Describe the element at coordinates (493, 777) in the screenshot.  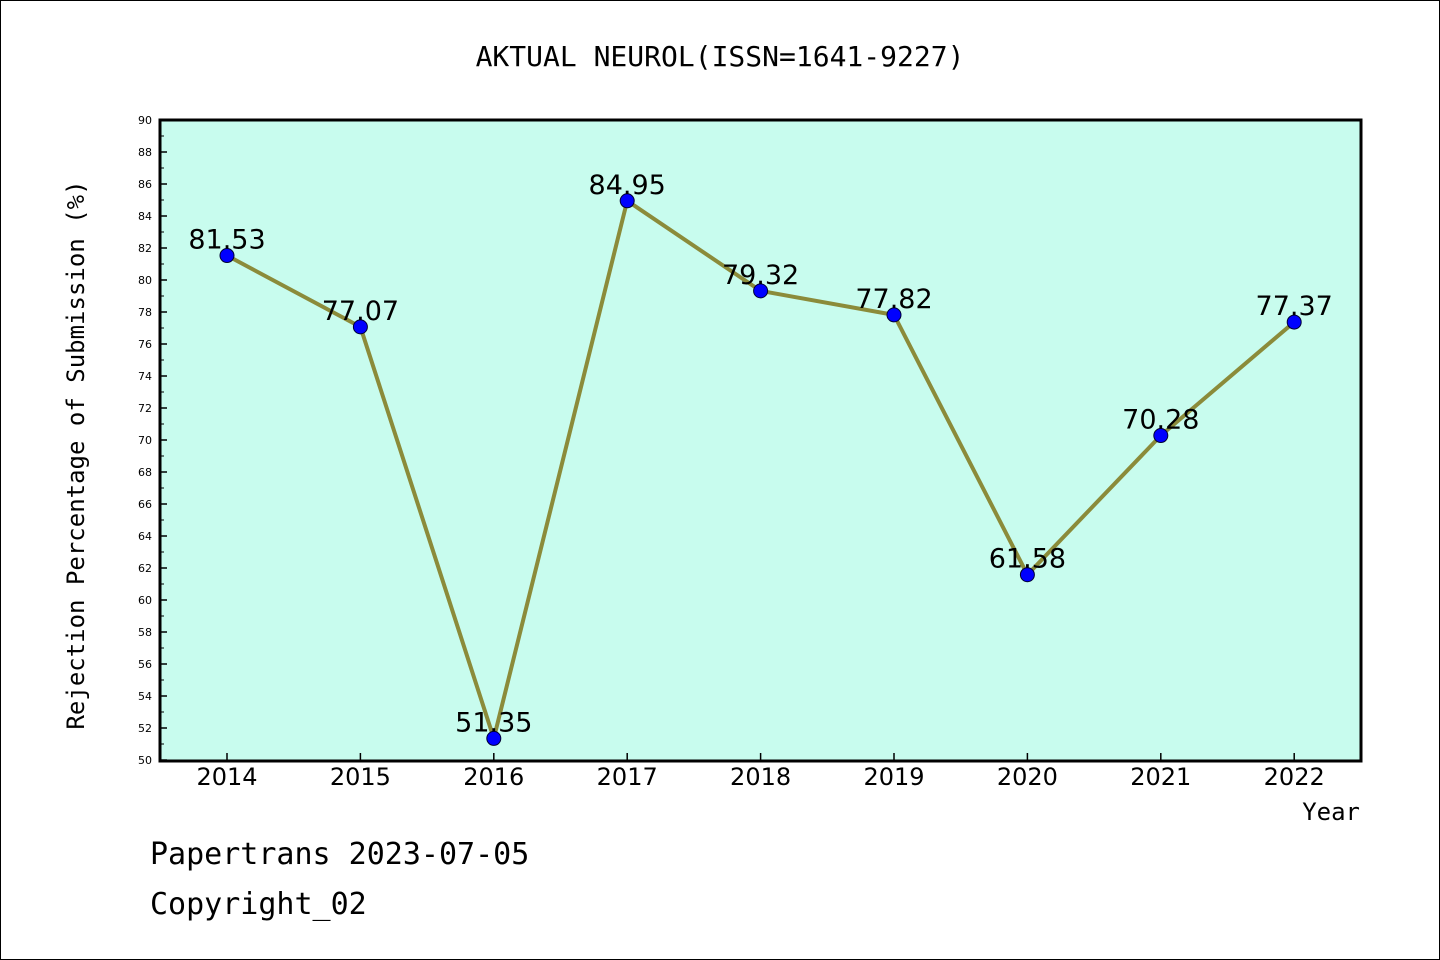
I see `x-tick-label: 2016` at that location.